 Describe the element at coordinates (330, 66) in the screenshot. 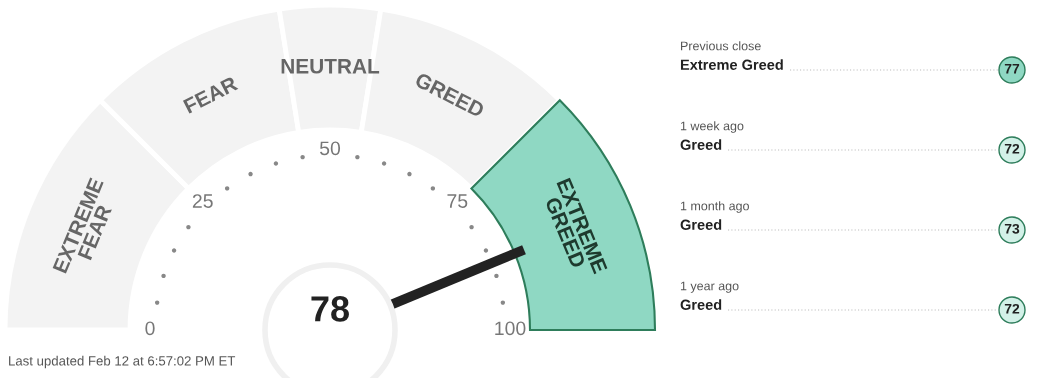

I see `slice-label: NEUTRAL` at that location.